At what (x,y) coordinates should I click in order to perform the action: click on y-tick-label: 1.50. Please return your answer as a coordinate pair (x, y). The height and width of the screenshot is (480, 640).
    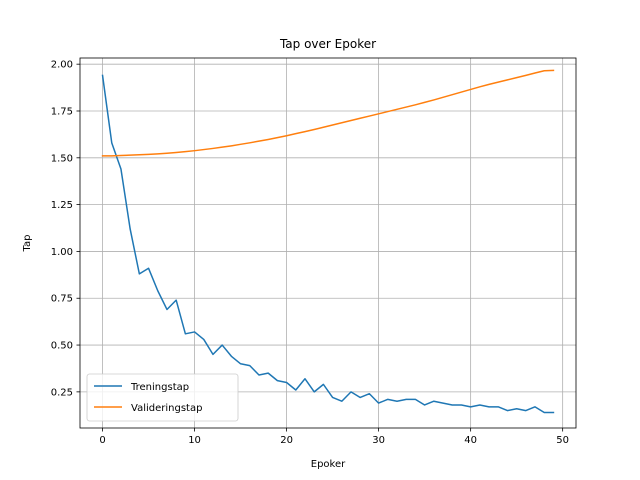
    Looking at the image, I should click on (62, 158).